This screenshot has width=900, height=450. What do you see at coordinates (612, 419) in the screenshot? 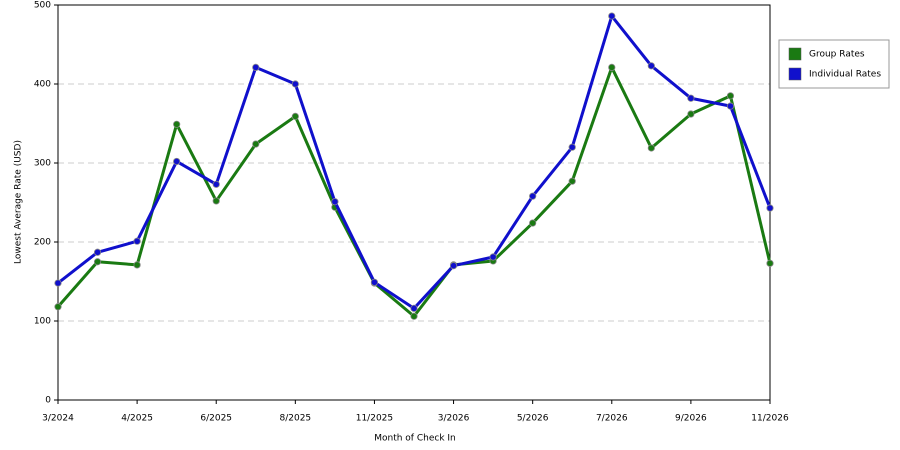
I see `x-tick-label: 7/2026` at bounding box center [612, 419].